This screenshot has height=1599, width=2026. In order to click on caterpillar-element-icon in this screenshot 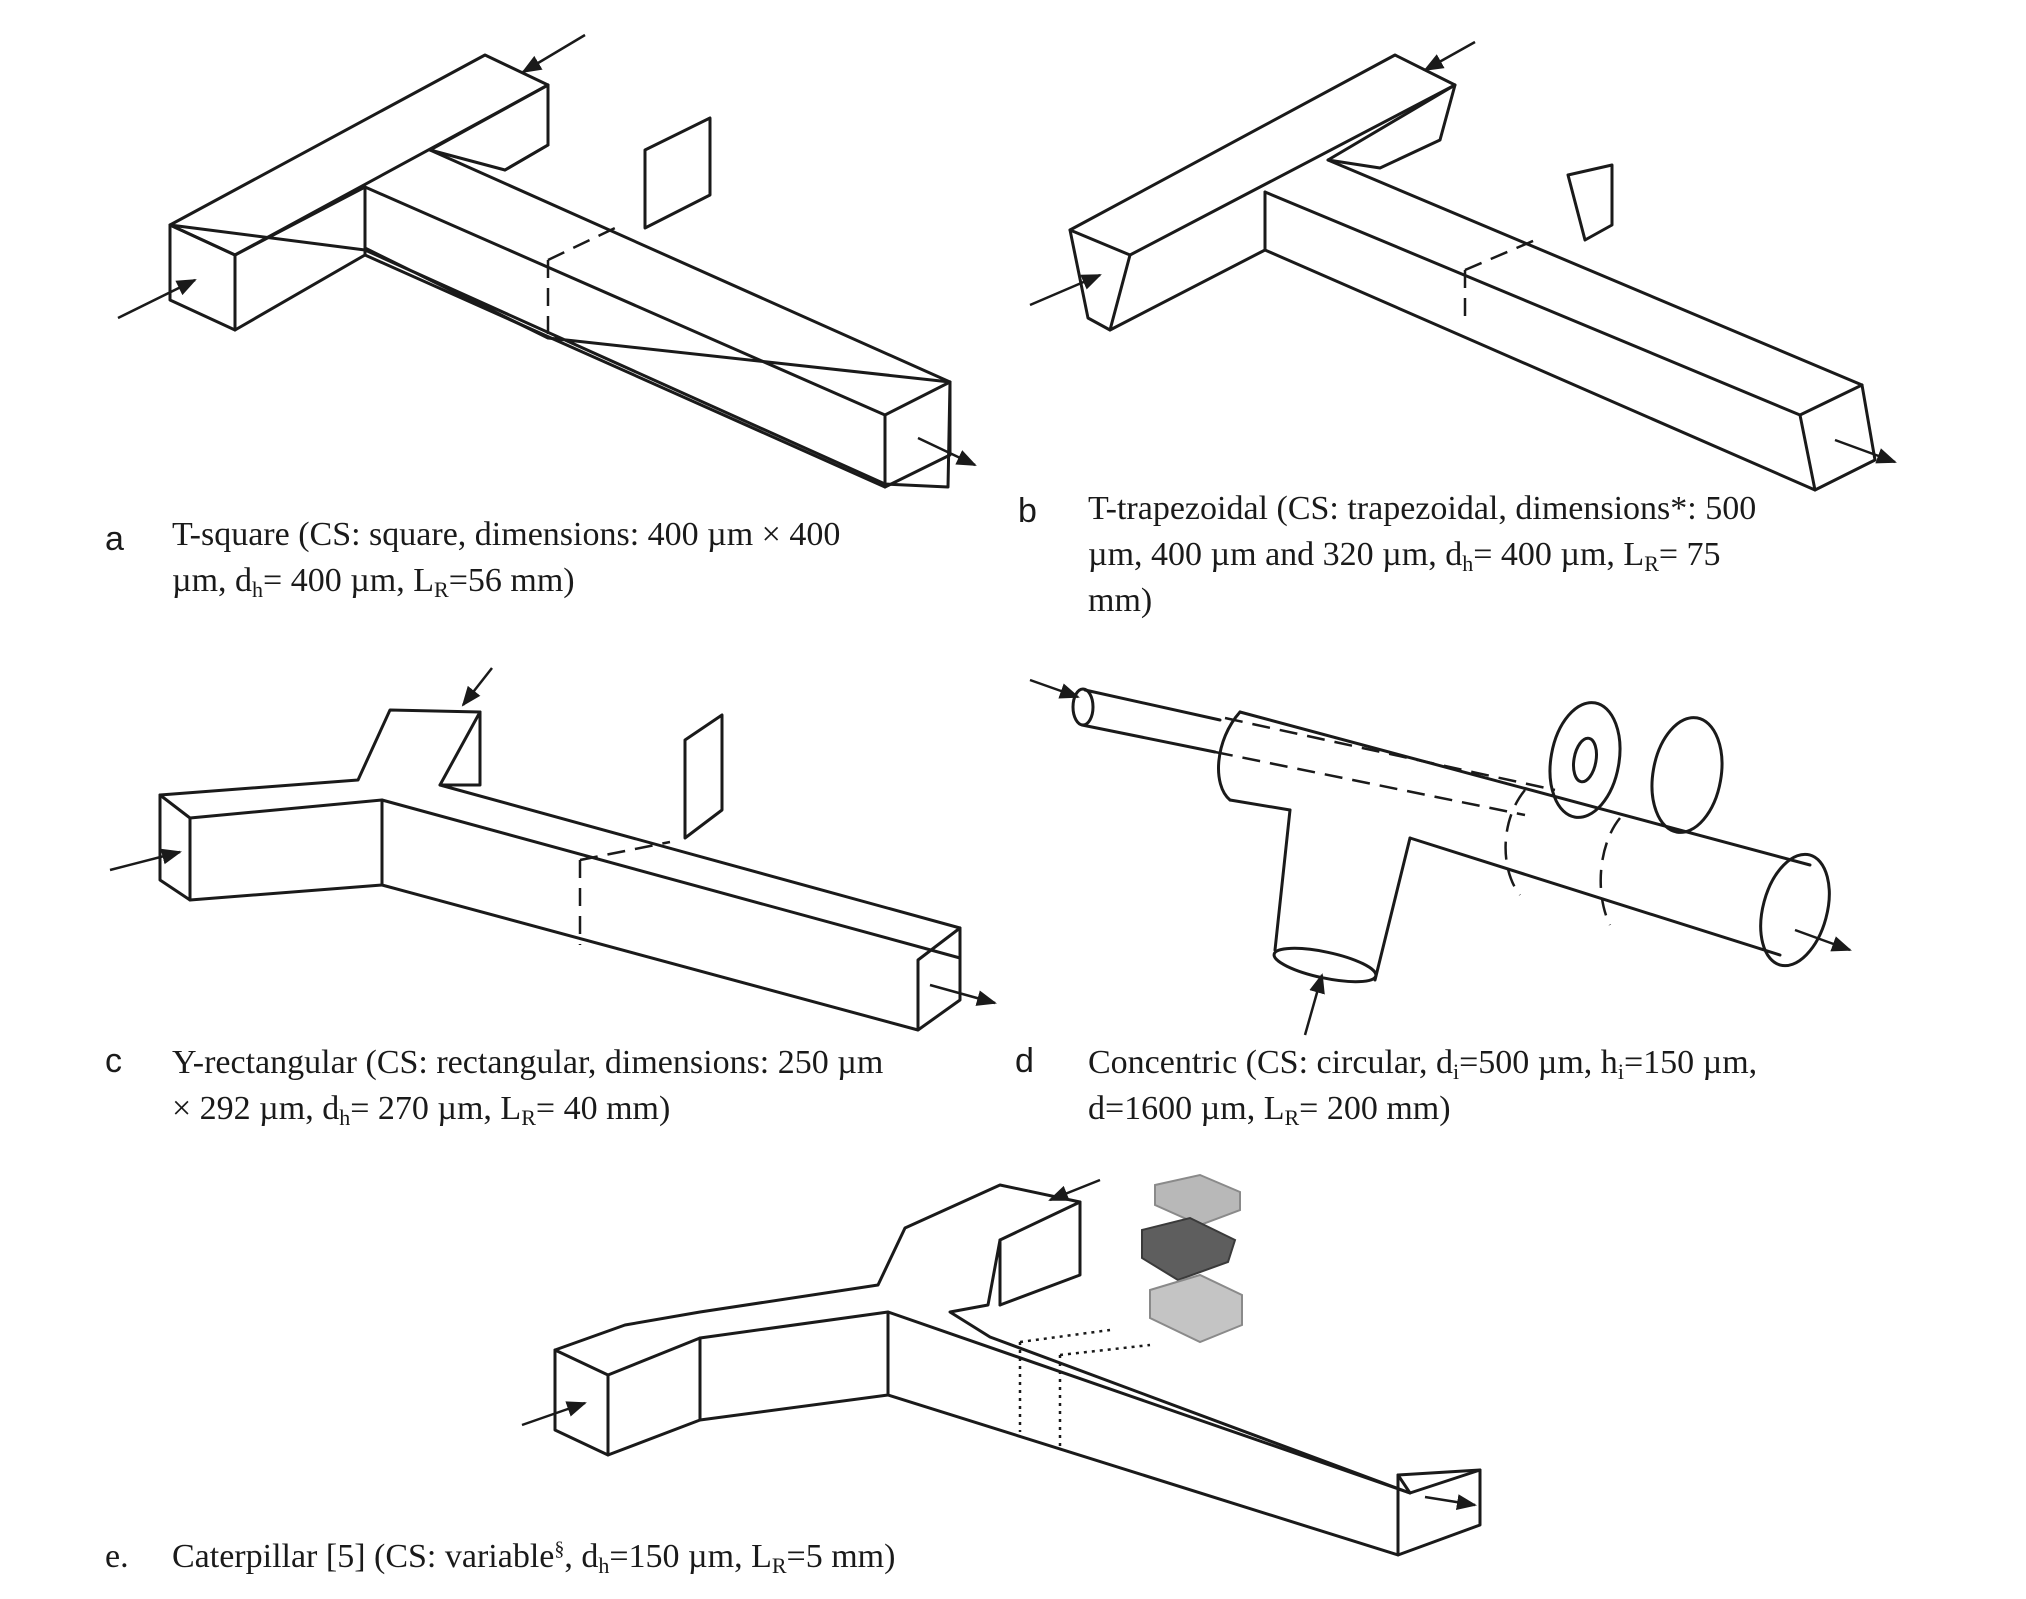, I will do `click(1192, 1258)`.